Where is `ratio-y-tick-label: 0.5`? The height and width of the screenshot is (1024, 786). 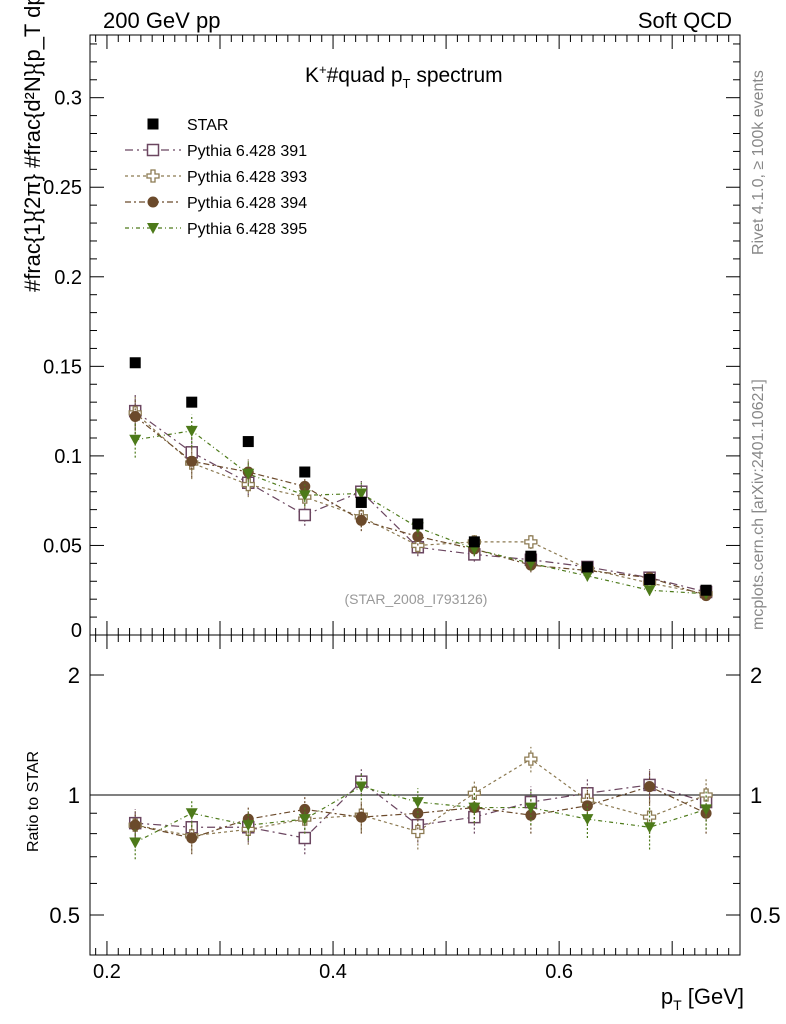
ratio-y-tick-label: 0.5 is located at coordinates (64, 915).